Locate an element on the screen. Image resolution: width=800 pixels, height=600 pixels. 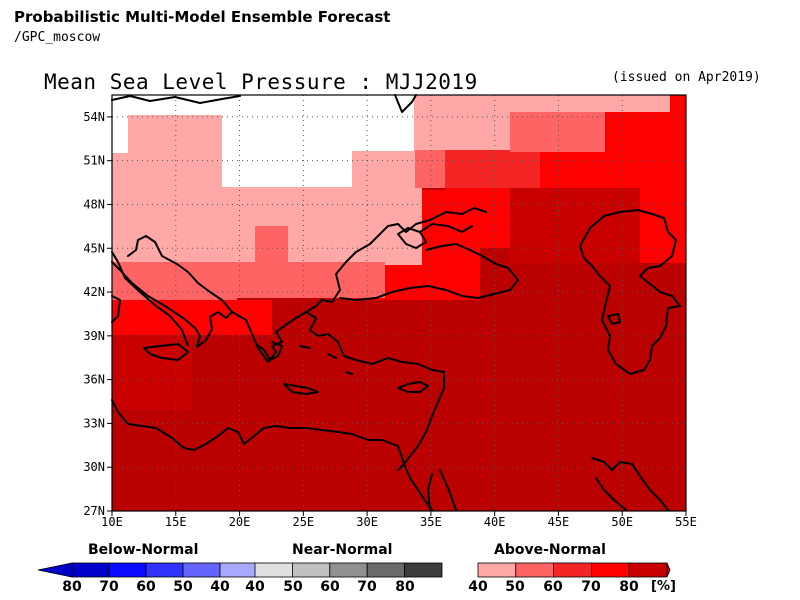
lat-tick-label: 39N is located at coordinates (94, 336).